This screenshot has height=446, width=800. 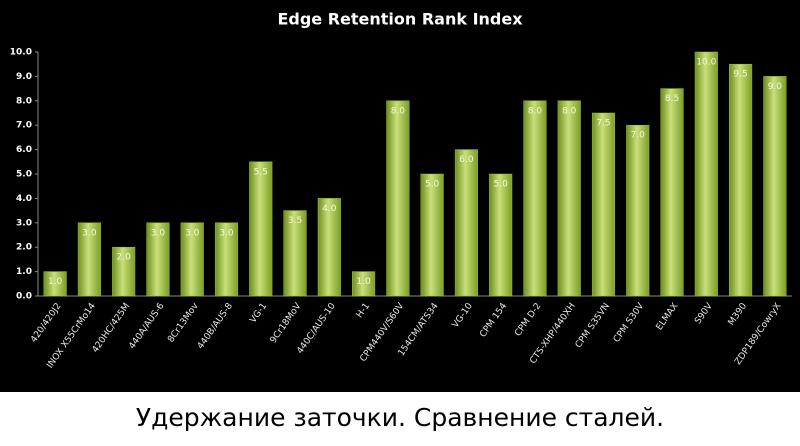 What do you see at coordinates (24, 248) in the screenshot?
I see `y-tick-label: 2.0` at bounding box center [24, 248].